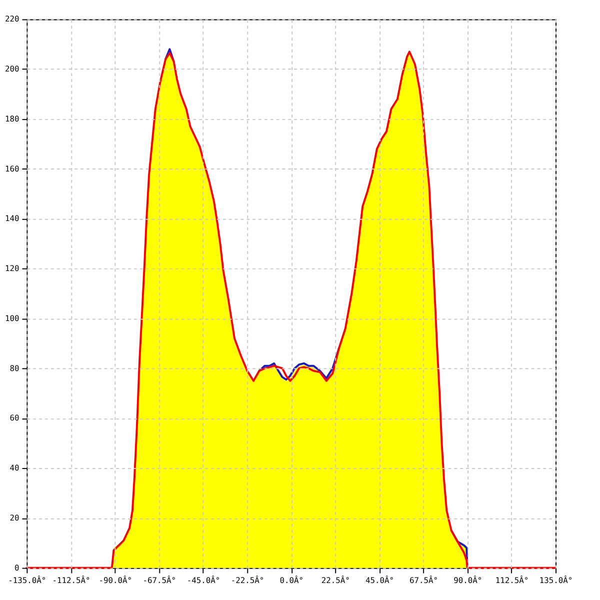 Image resolution: width=600 pixels, height=600 pixels. I want to click on y-tick-label: 180, so click(12, 119).